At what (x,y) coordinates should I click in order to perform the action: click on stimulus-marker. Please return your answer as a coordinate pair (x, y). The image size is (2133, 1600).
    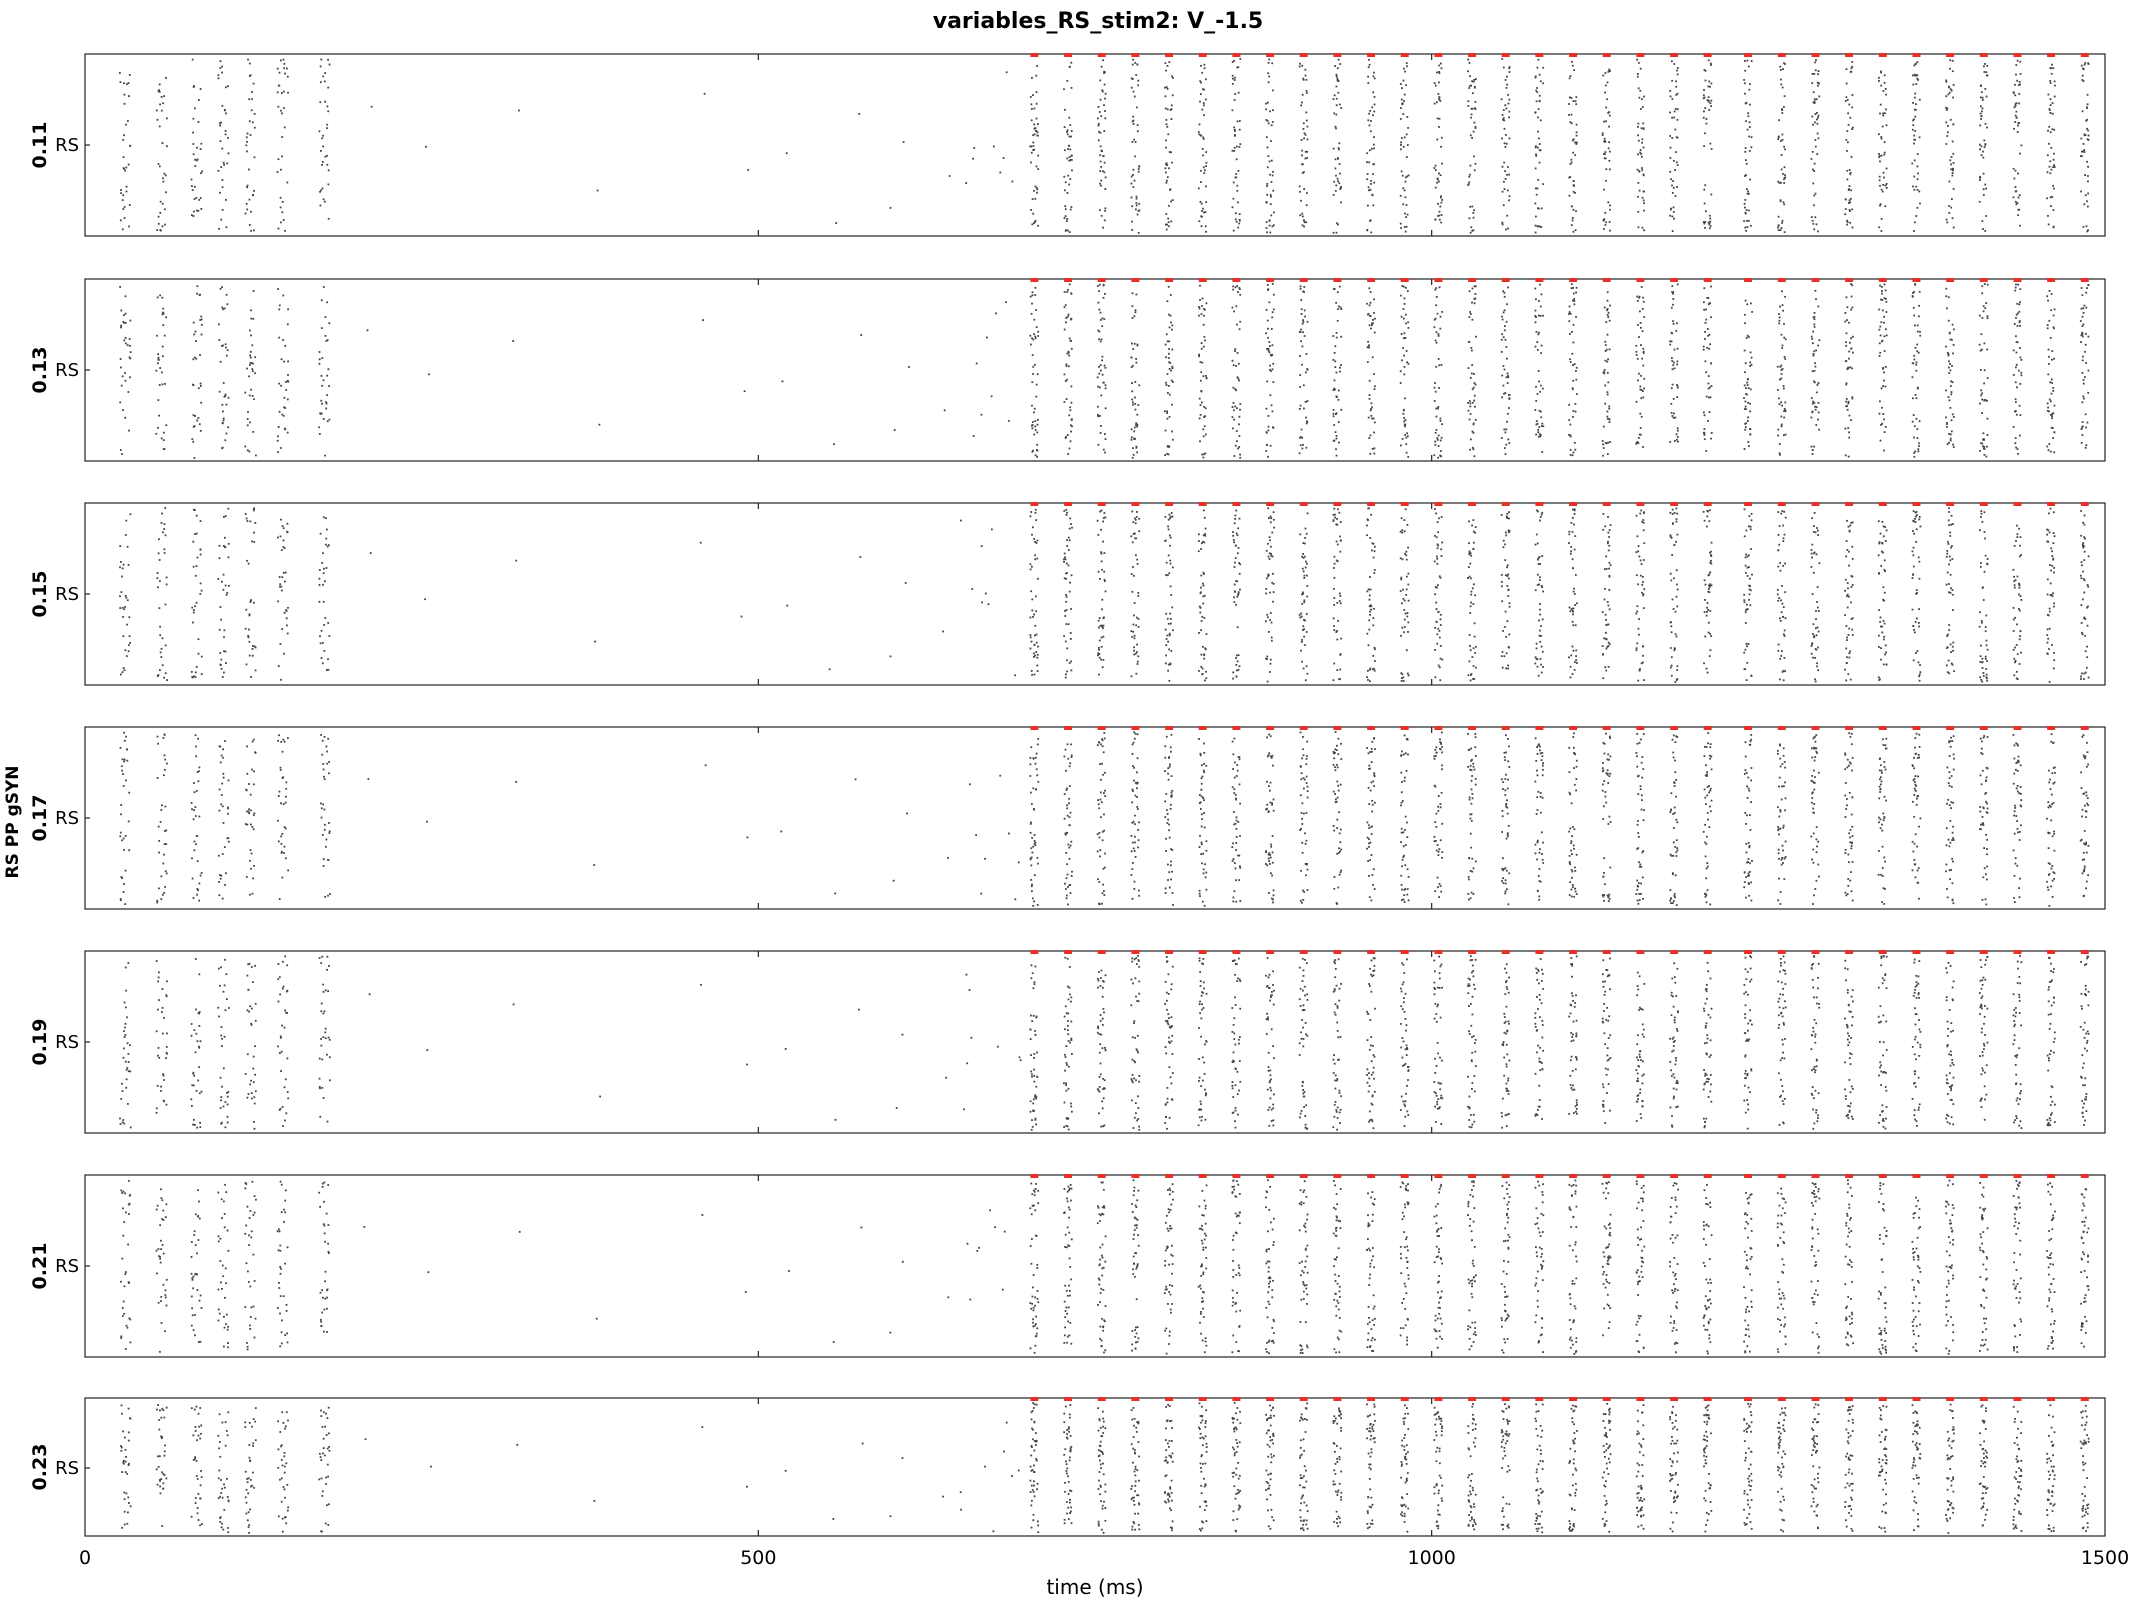
    Looking at the image, I should click on (1539, 280).